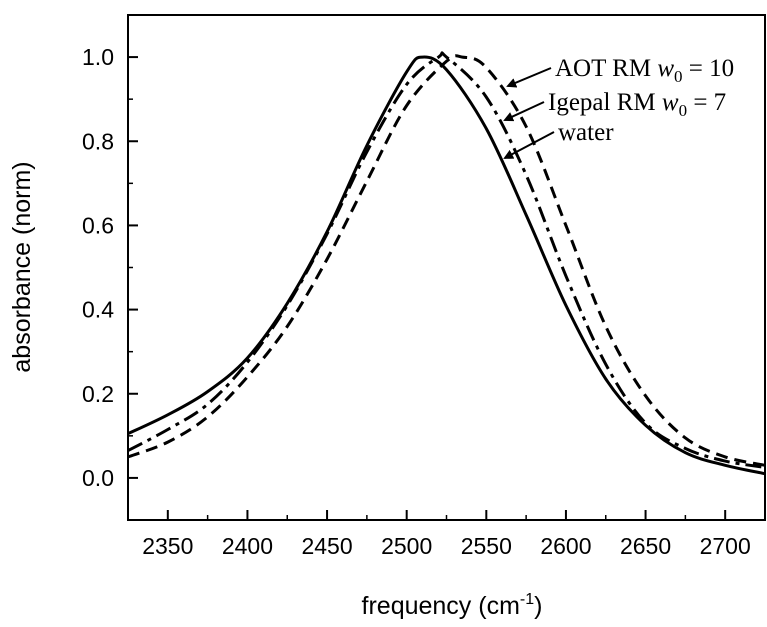 This screenshot has width=767, height=627. I want to click on y-tick-label: 0.2, so click(98, 394).